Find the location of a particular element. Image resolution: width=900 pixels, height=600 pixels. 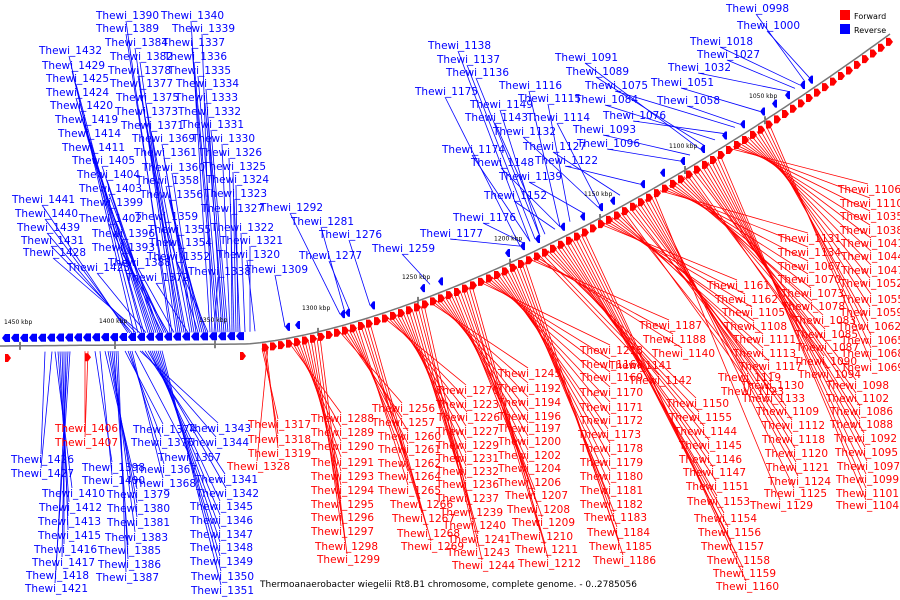

gene-label: Thewi_1179 is located at coordinates (611, 463).